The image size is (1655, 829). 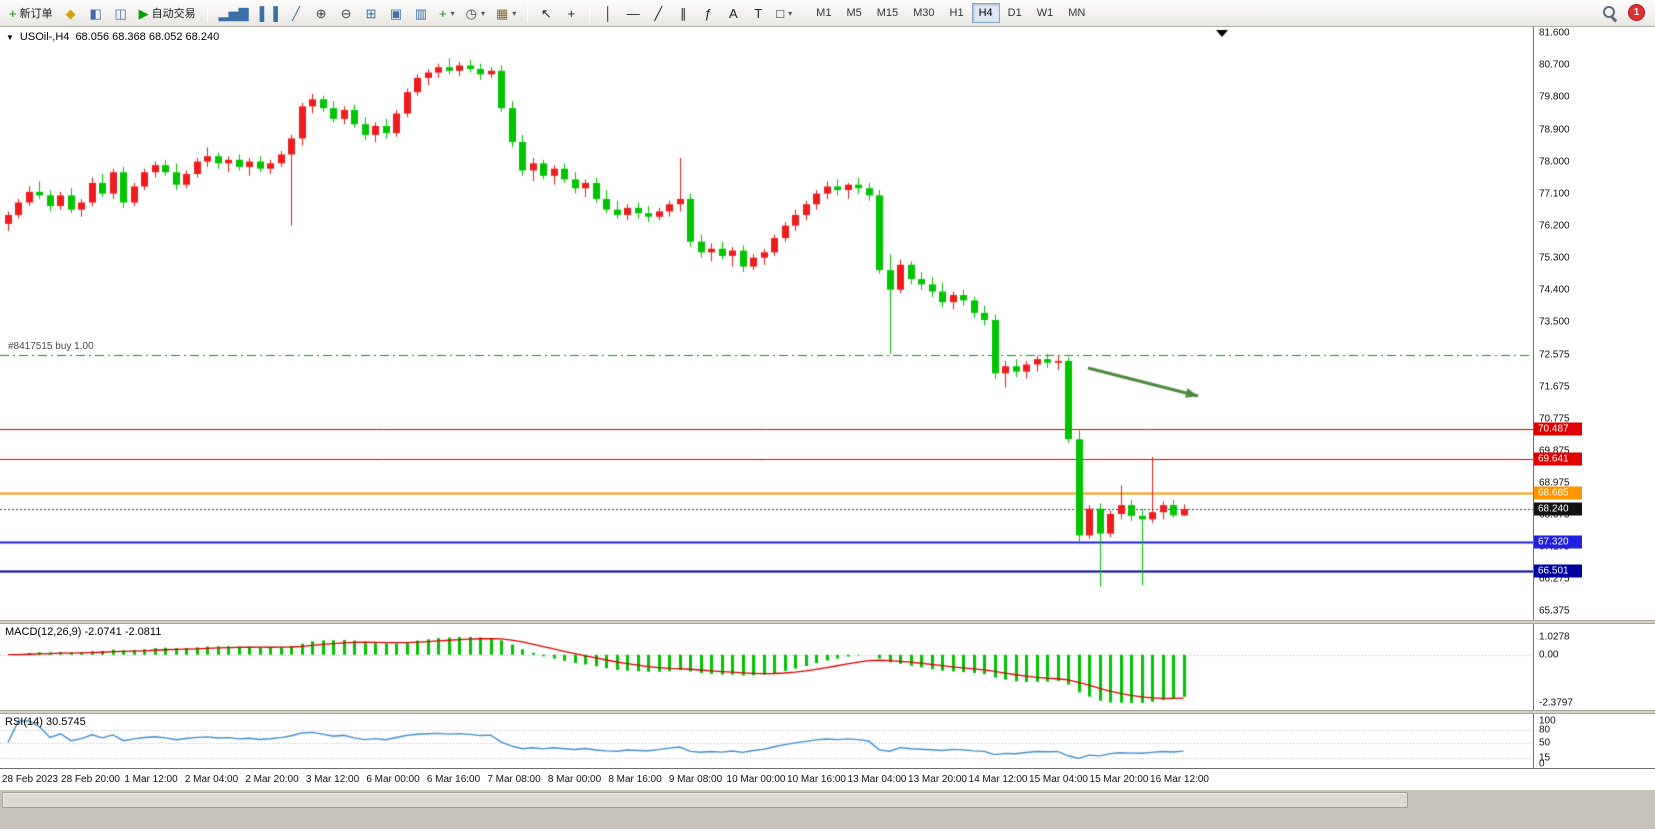 I want to click on price-axis-label: 77.100, so click(x=1554, y=194).